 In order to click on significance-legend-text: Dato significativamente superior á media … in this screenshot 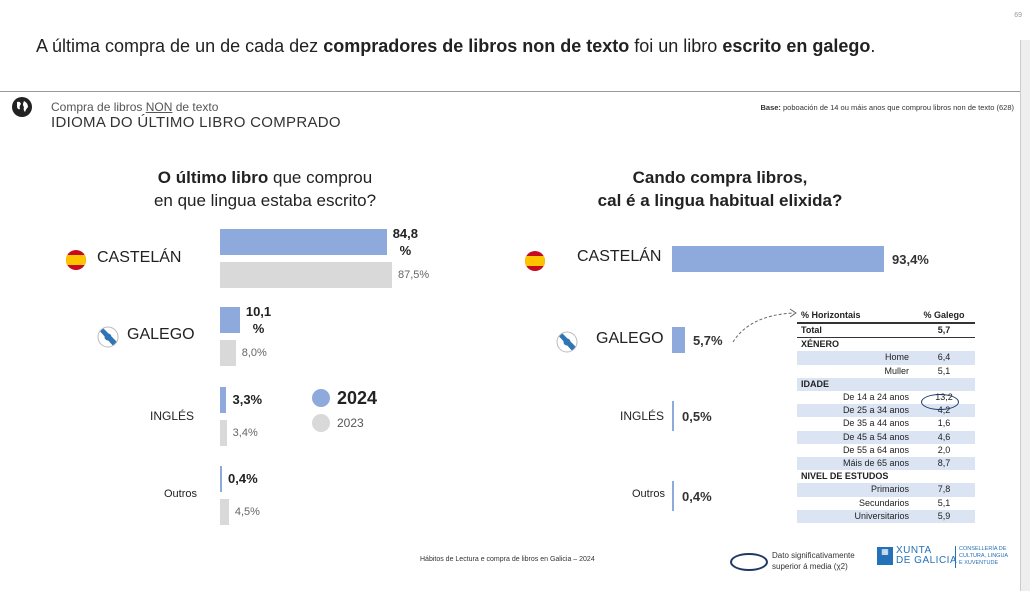, I will do `click(813, 561)`.